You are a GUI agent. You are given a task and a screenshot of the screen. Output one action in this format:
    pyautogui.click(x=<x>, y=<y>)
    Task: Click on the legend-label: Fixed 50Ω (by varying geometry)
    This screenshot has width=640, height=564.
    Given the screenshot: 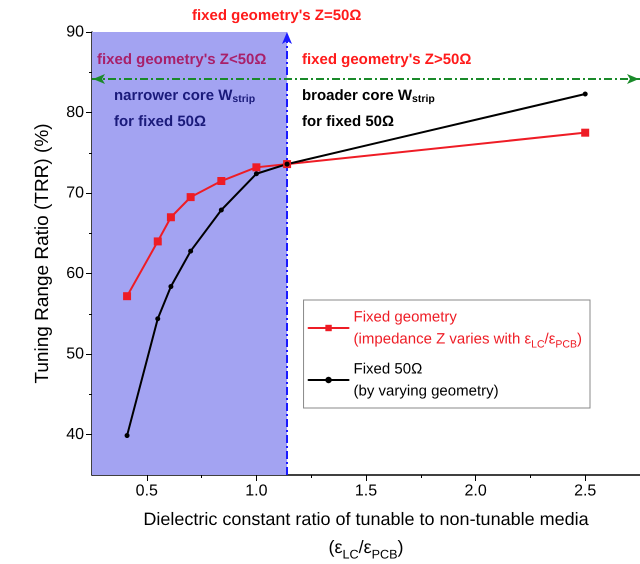 What is the action you would take?
    pyautogui.click(x=426, y=380)
    